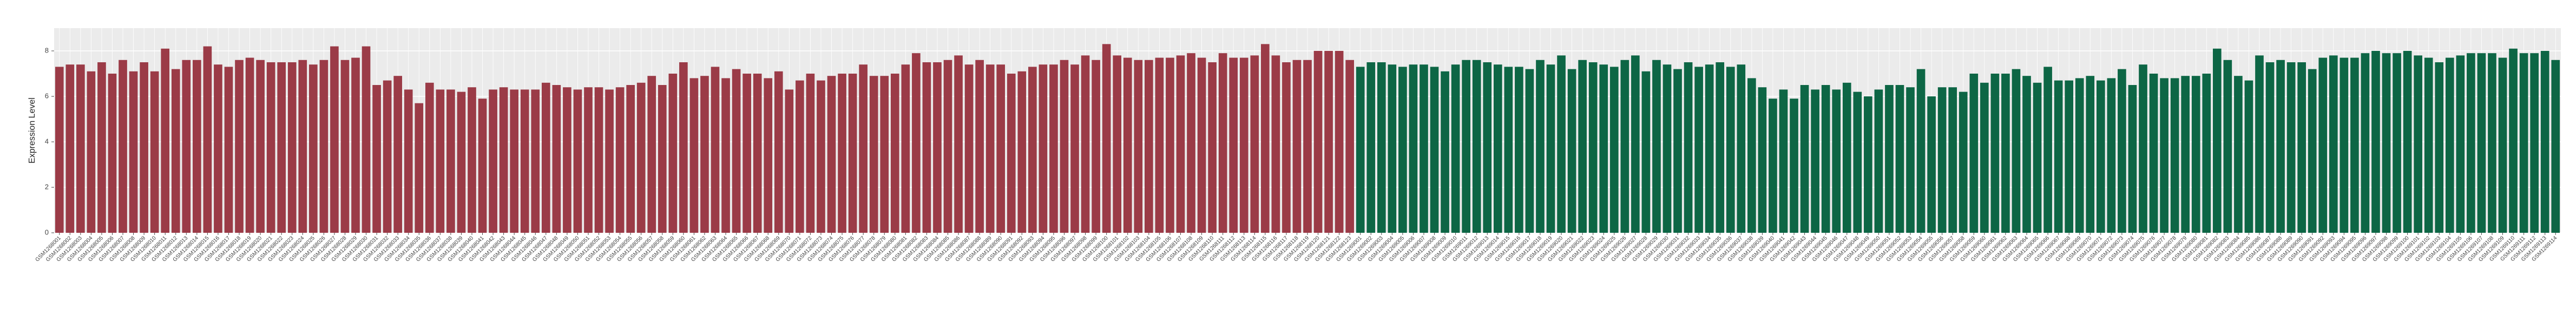  Describe the element at coordinates (47, 141) in the screenshot. I see `y-tick-label: 4` at that location.